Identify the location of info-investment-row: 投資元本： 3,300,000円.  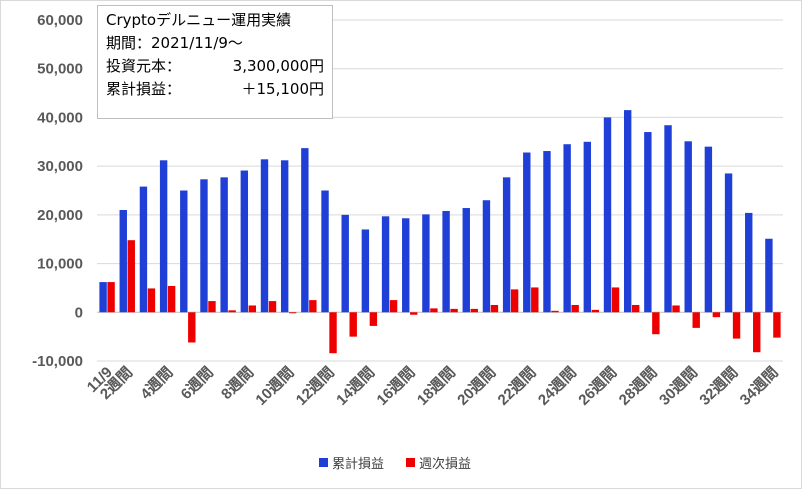
(215, 66).